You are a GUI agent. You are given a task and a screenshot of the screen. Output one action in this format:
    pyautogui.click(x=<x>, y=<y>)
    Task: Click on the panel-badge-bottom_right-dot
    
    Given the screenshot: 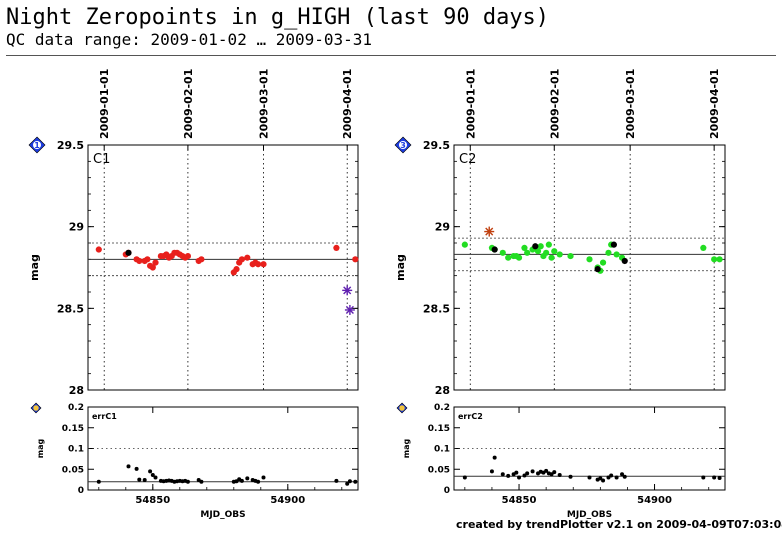 What is the action you would take?
    pyautogui.click(x=402, y=408)
    